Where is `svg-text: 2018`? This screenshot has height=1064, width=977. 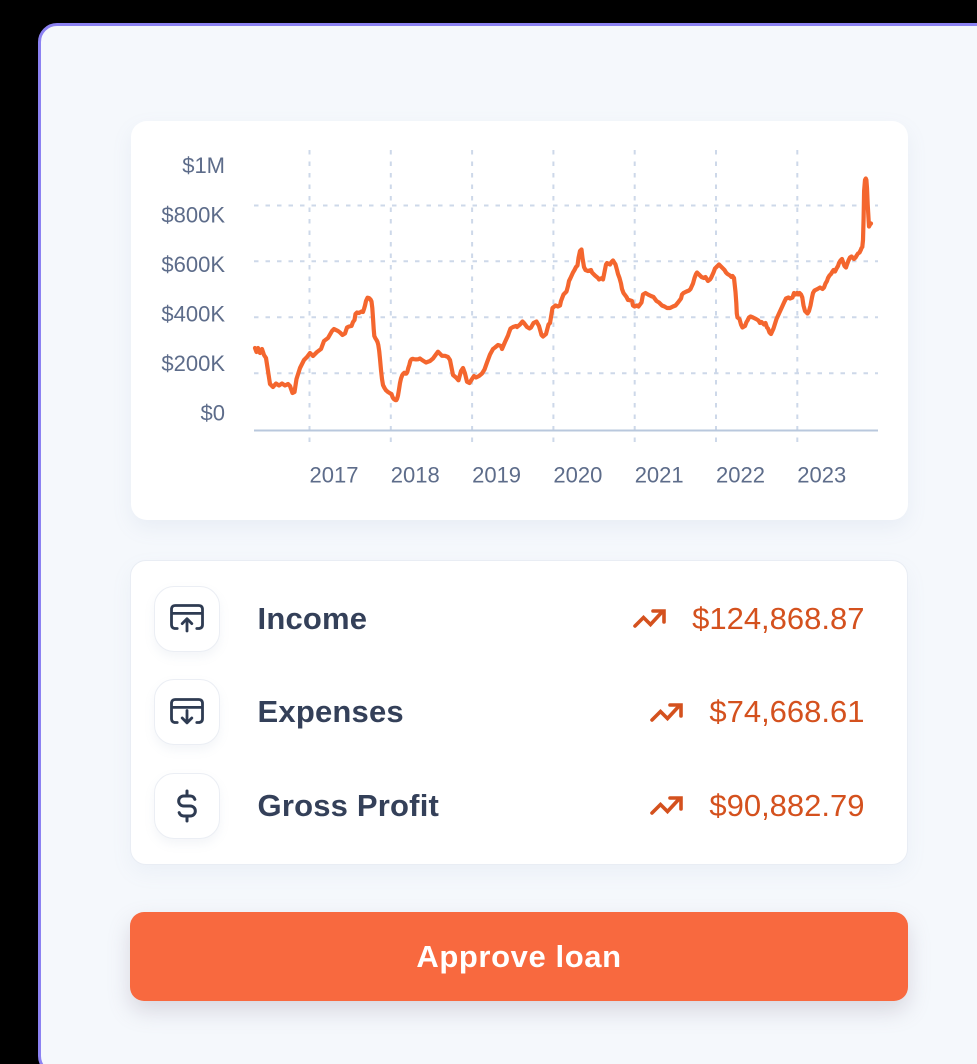
svg-text: 2018 is located at coordinates (415, 475).